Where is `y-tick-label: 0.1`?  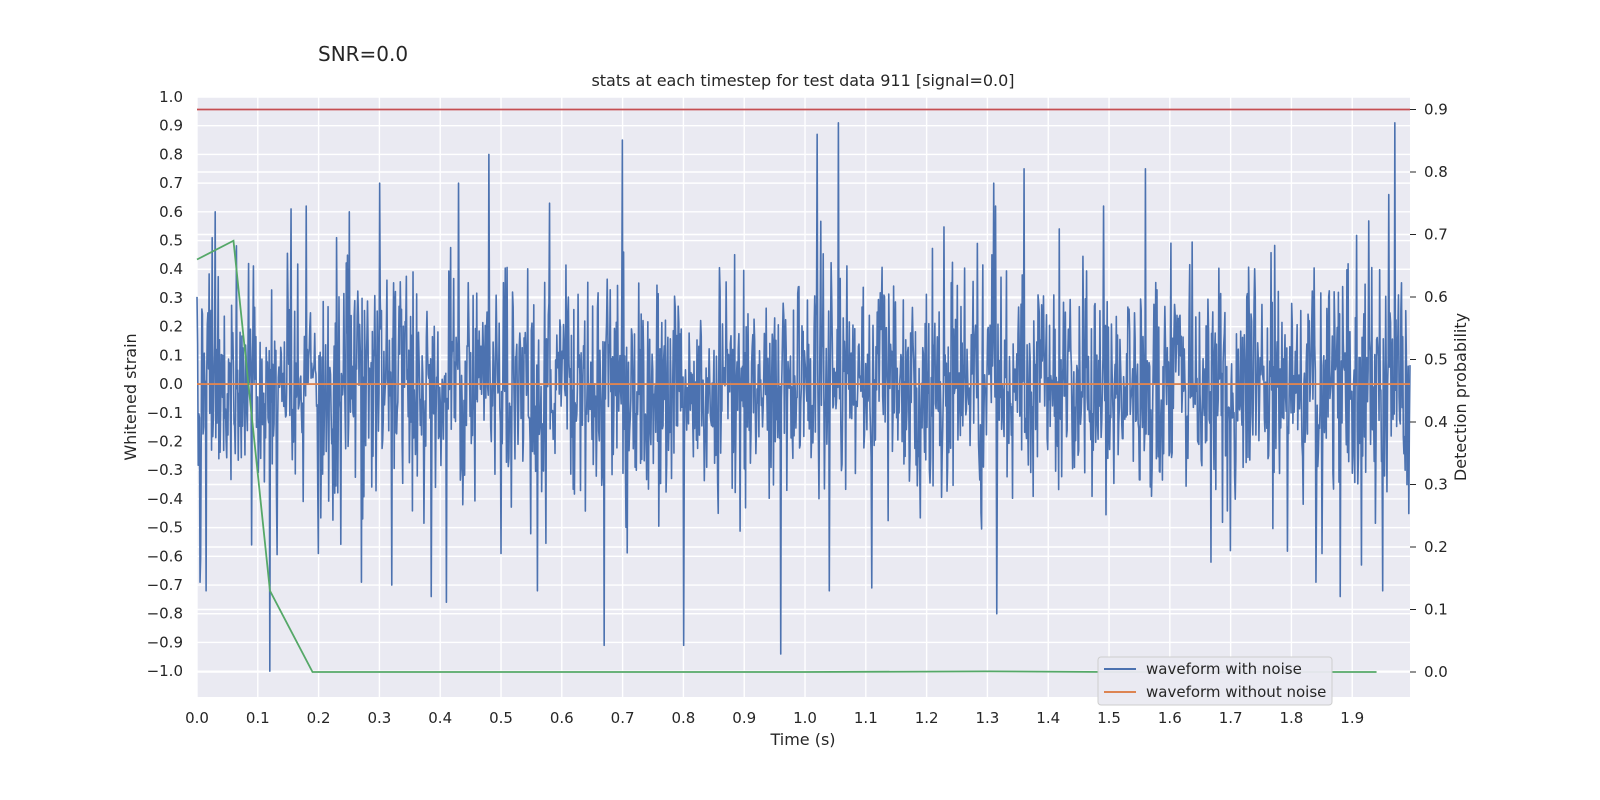 y-tick-label: 0.1 is located at coordinates (171, 355).